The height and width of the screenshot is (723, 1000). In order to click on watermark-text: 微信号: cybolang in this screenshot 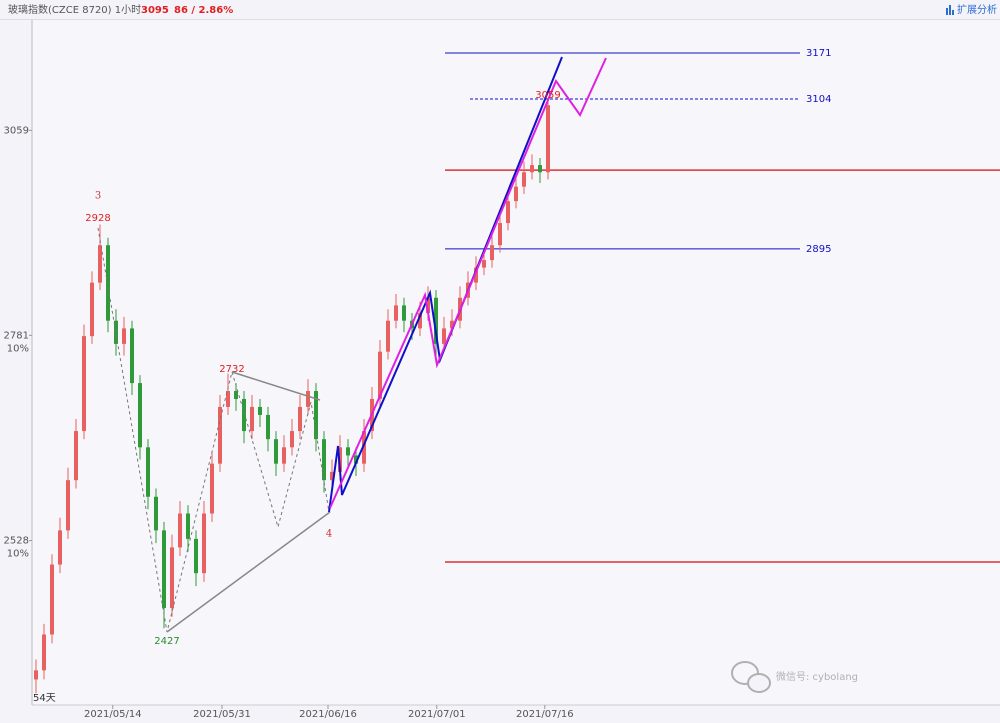, I will do `click(817, 676)`.